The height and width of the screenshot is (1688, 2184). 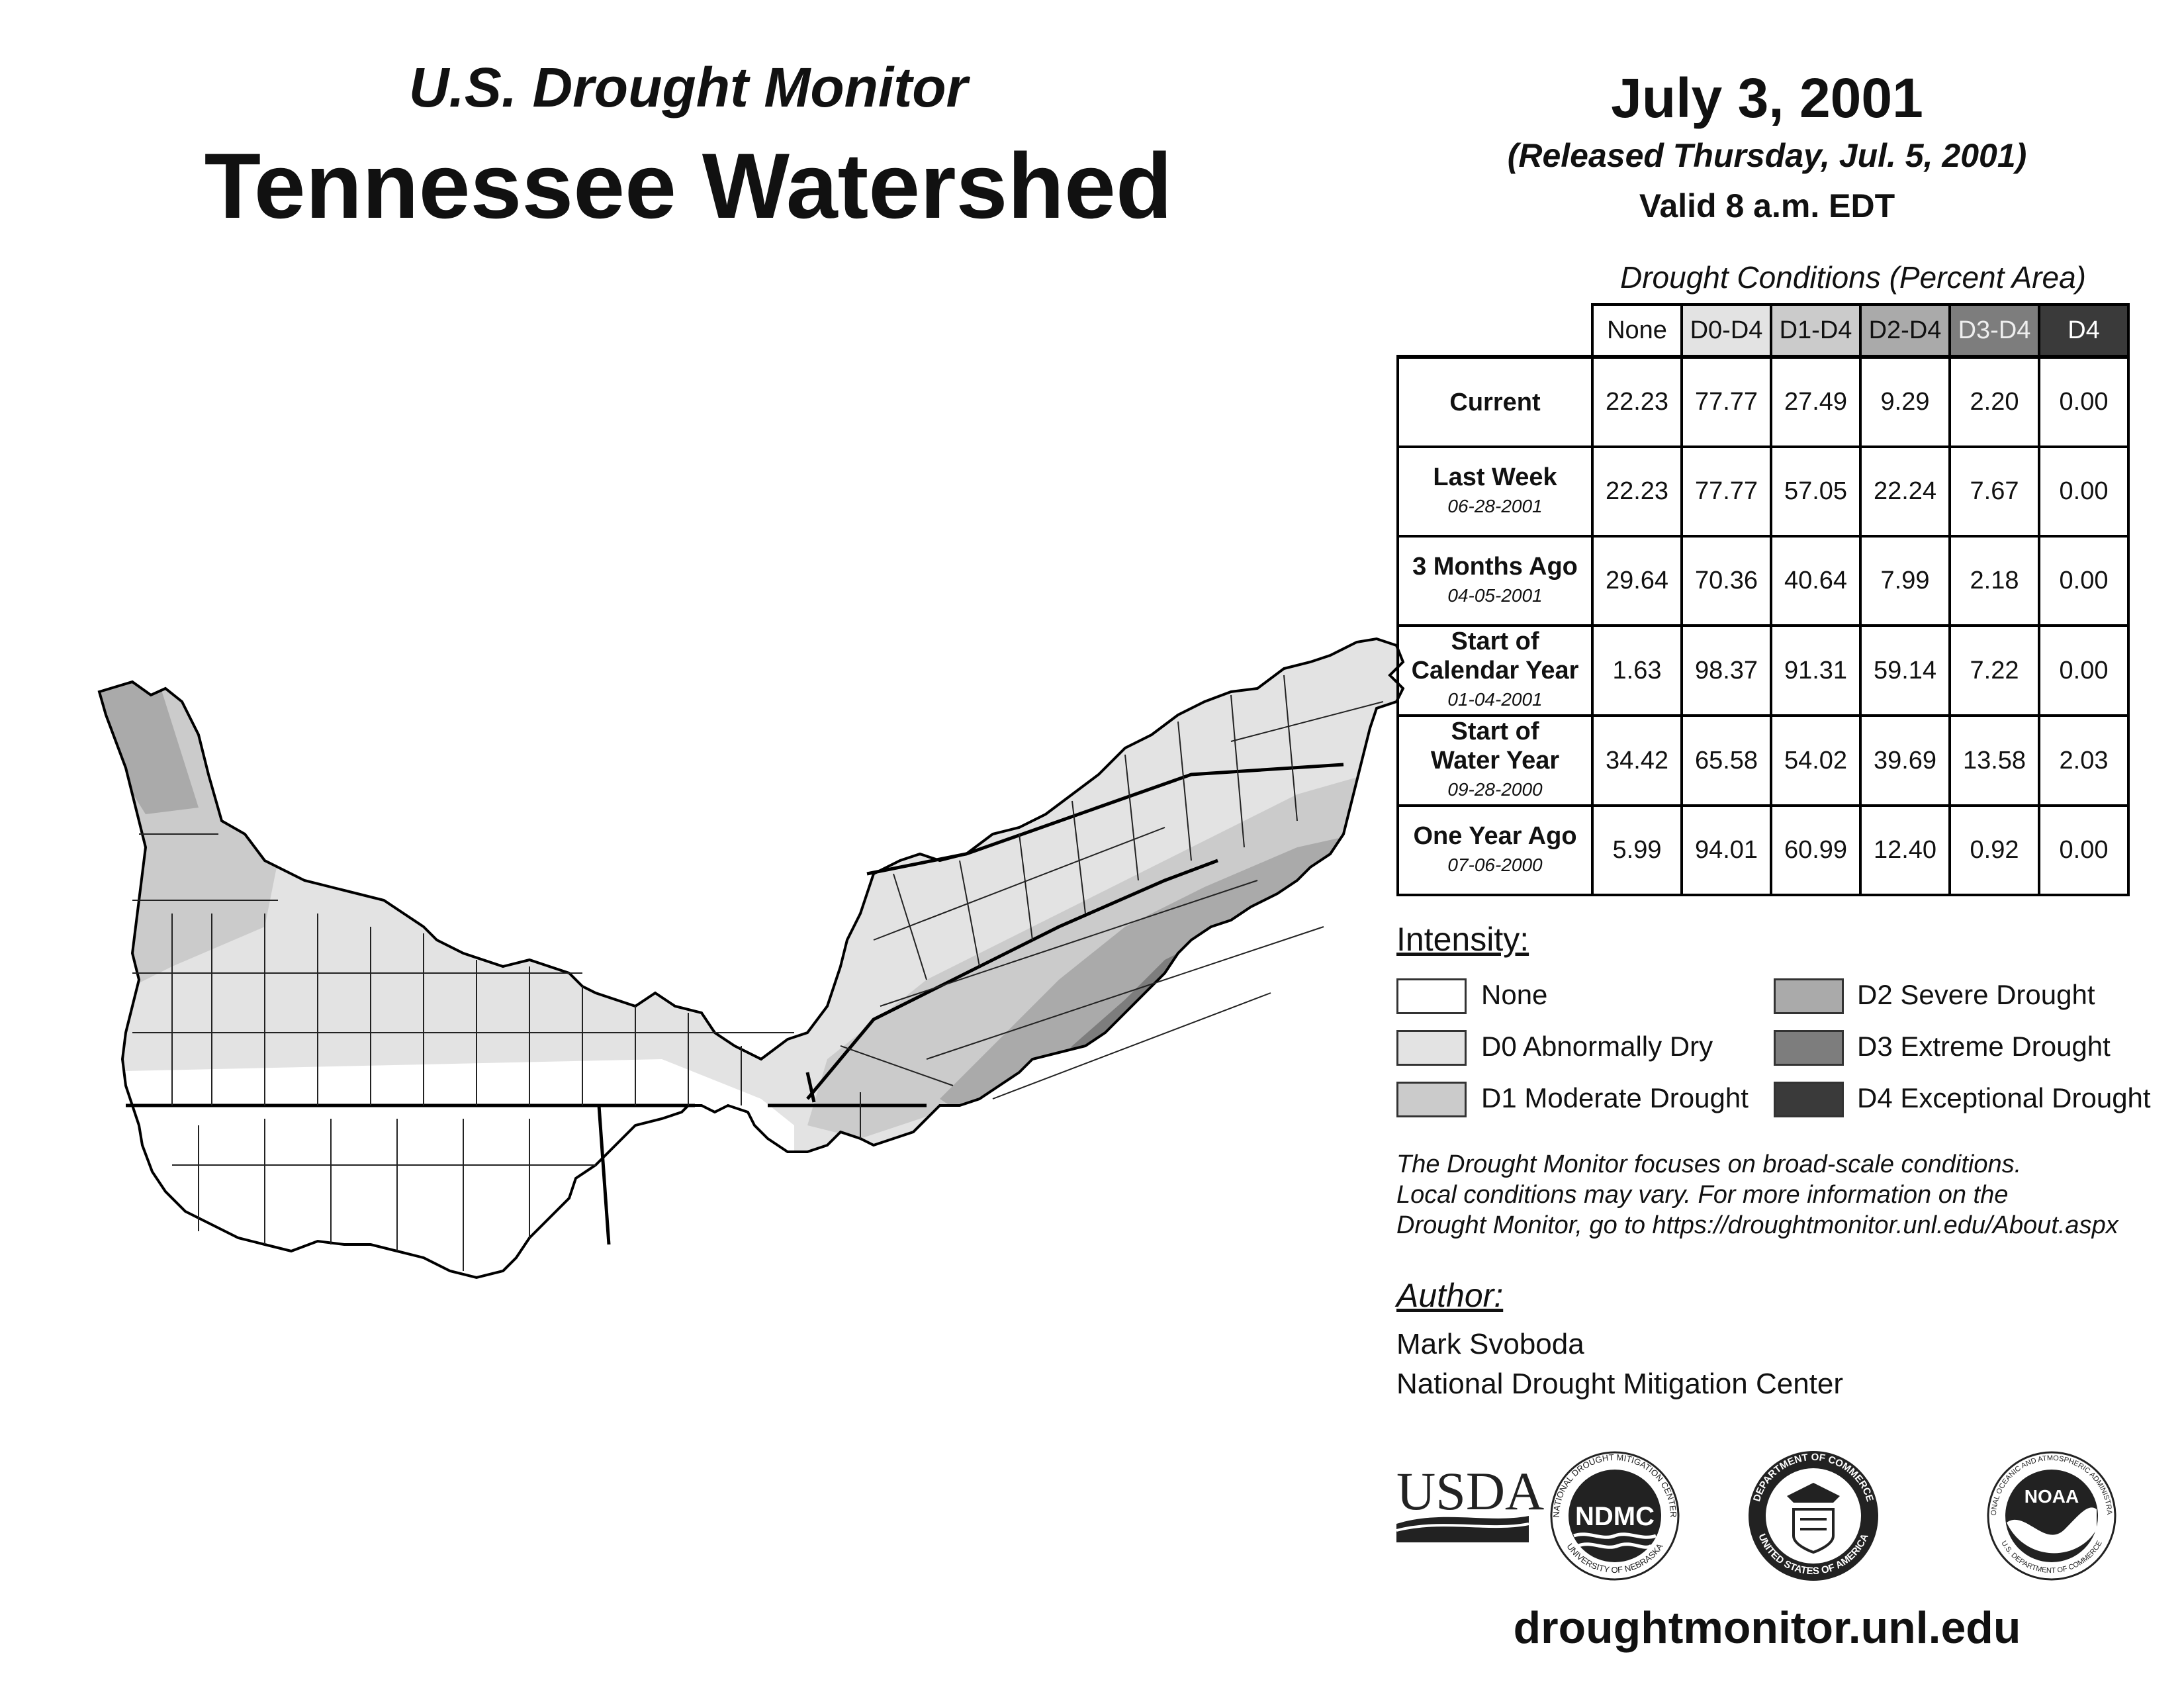 What do you see at coordinates (1994, 401) in the screenshot?
I see `table-cell: 2.20` at bounding box center [1994, 401].